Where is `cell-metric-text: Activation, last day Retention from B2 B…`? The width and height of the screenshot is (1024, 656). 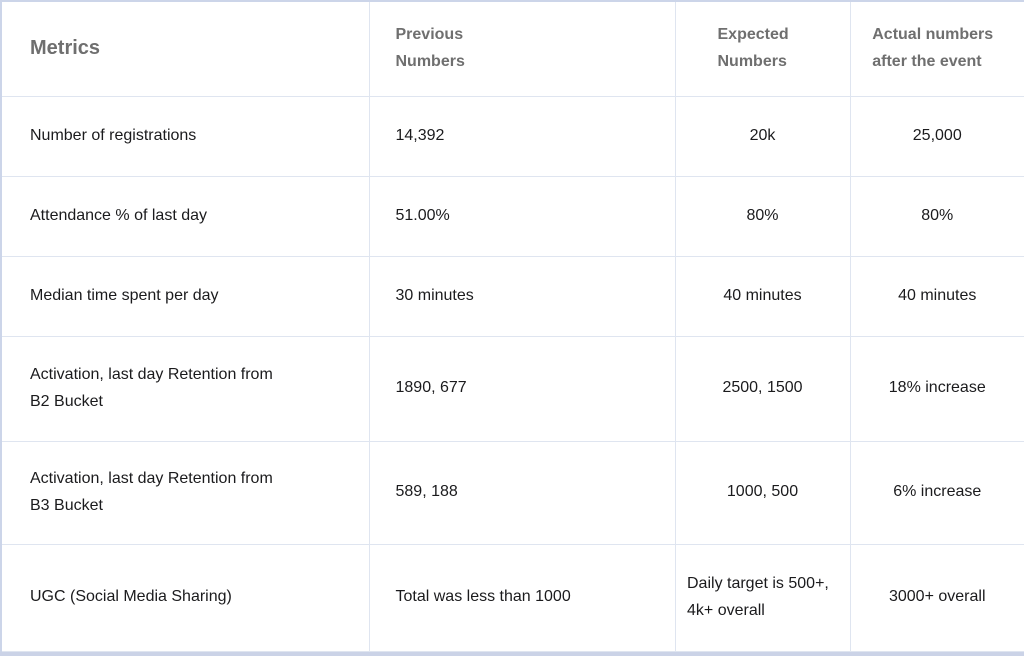
cell-metric-text: Activation, last day Retention from B2 B… is located at coordinates (151, 388).